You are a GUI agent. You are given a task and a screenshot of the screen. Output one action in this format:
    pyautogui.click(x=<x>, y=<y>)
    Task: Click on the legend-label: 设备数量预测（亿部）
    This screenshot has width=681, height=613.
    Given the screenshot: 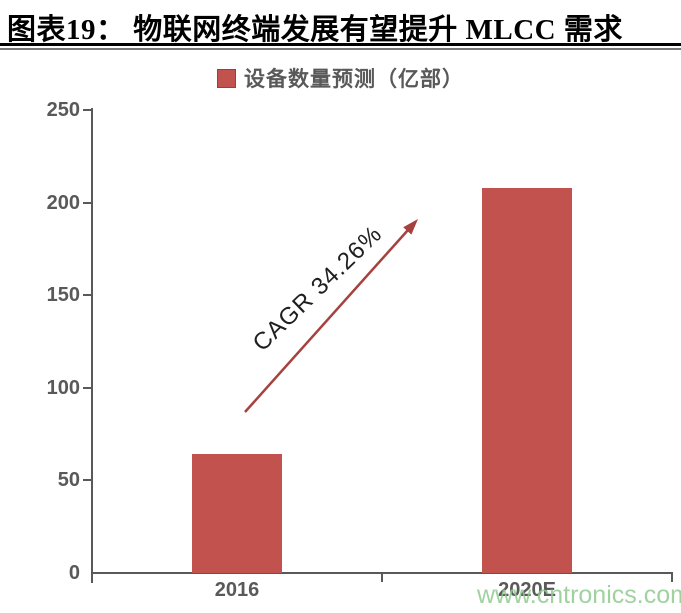 What is the action you would take?
    pyautogui.click(x=354, y=79)
    